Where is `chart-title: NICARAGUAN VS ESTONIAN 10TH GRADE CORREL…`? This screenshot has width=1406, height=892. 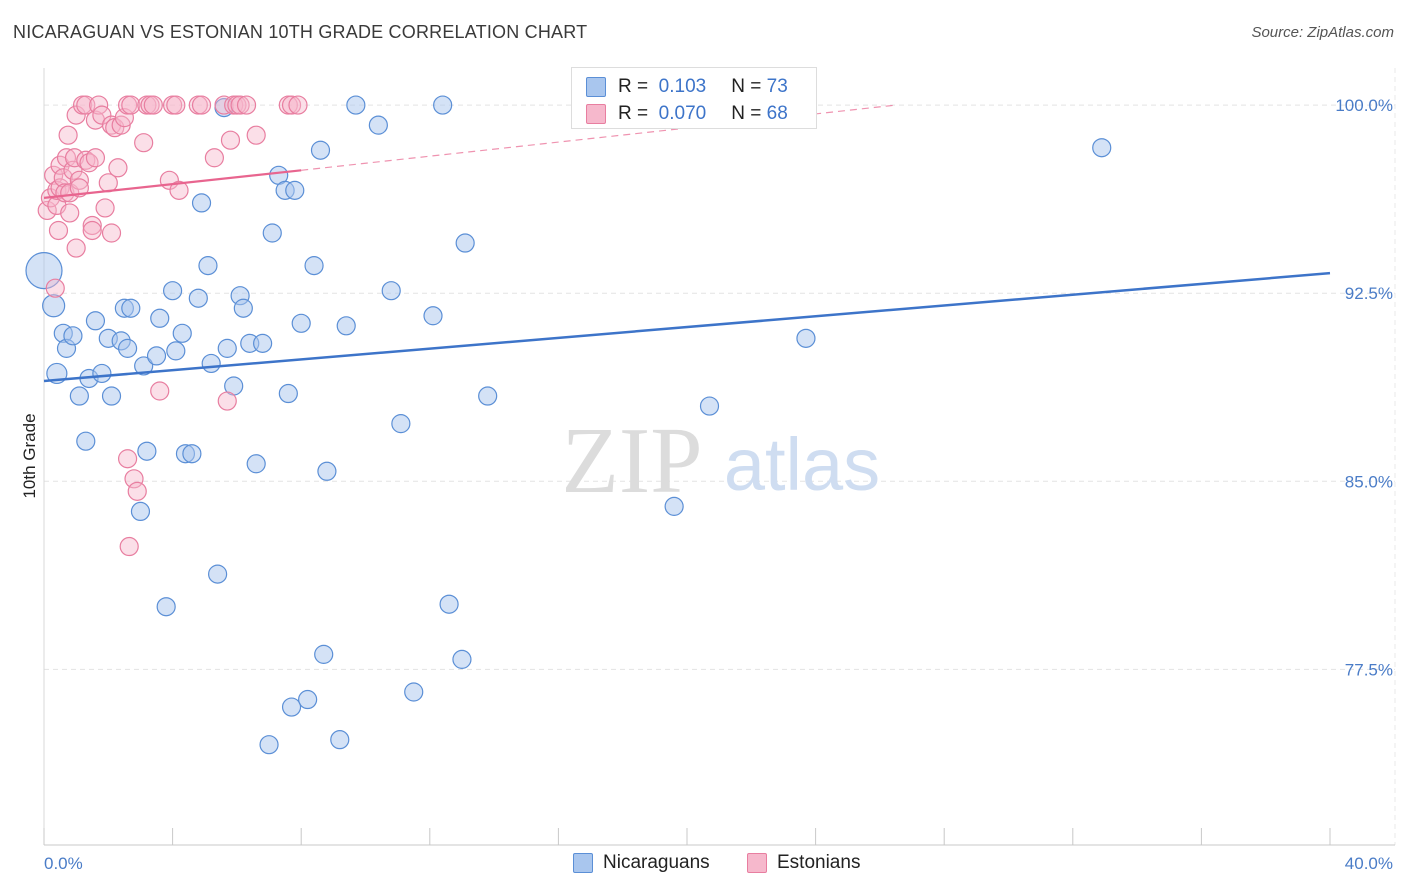 chart-title: NICARAGUAN VS ESTONIAN 10TH GRADE CORREL… is located at coordinates (300, 32).